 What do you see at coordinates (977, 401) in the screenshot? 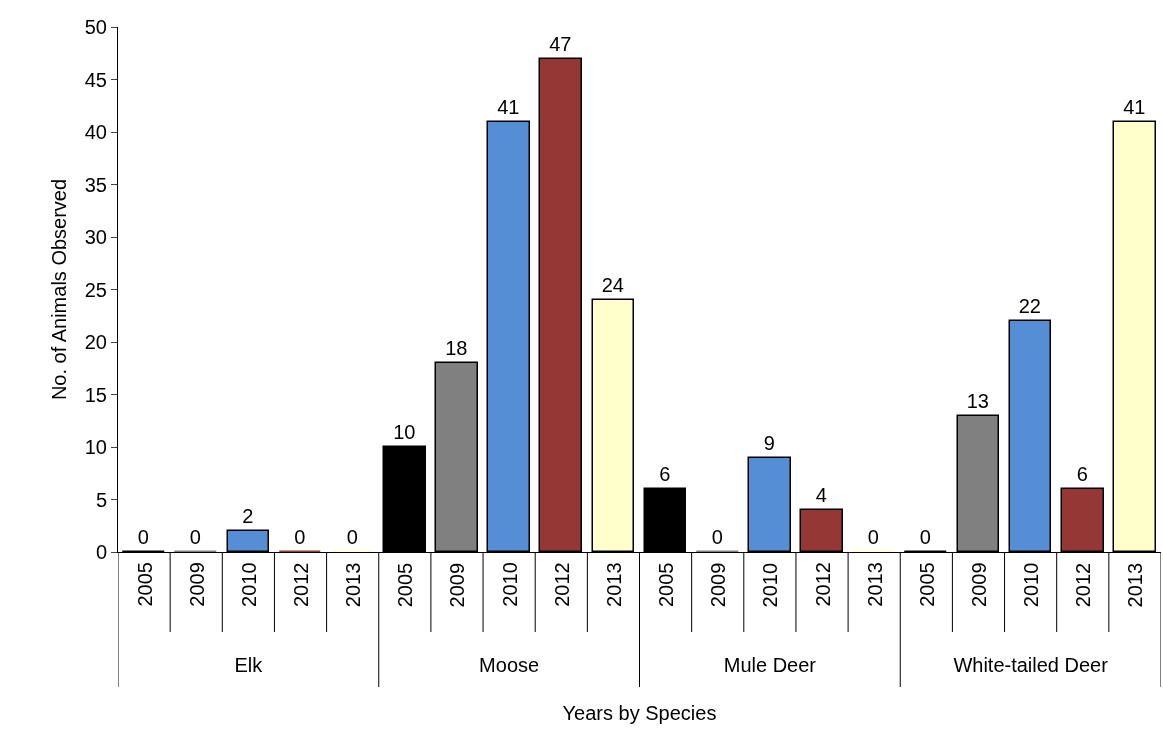
I see `data-label: 13` at bounding box center [977, 401].